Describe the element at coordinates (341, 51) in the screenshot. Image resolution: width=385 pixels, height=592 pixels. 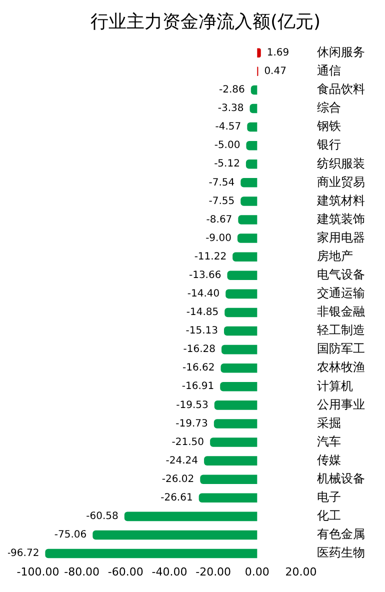
I see `y-tick-label: 休闲服务` at that location.